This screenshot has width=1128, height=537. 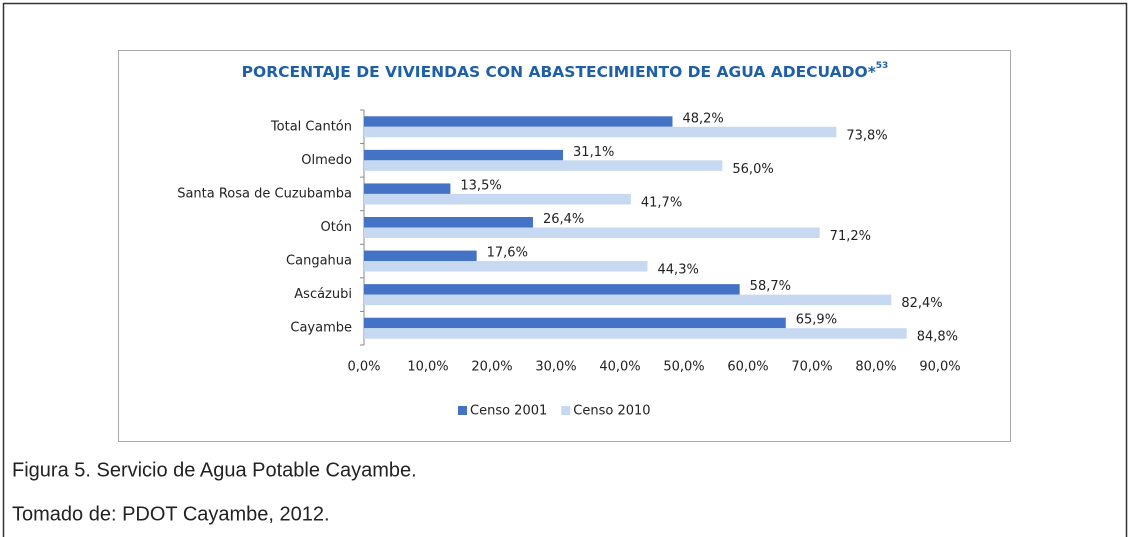 What do you see at coordinates (563, 219) in the screenshot?
I see `data-label: 26,4%` at bounding box center [563, 219].